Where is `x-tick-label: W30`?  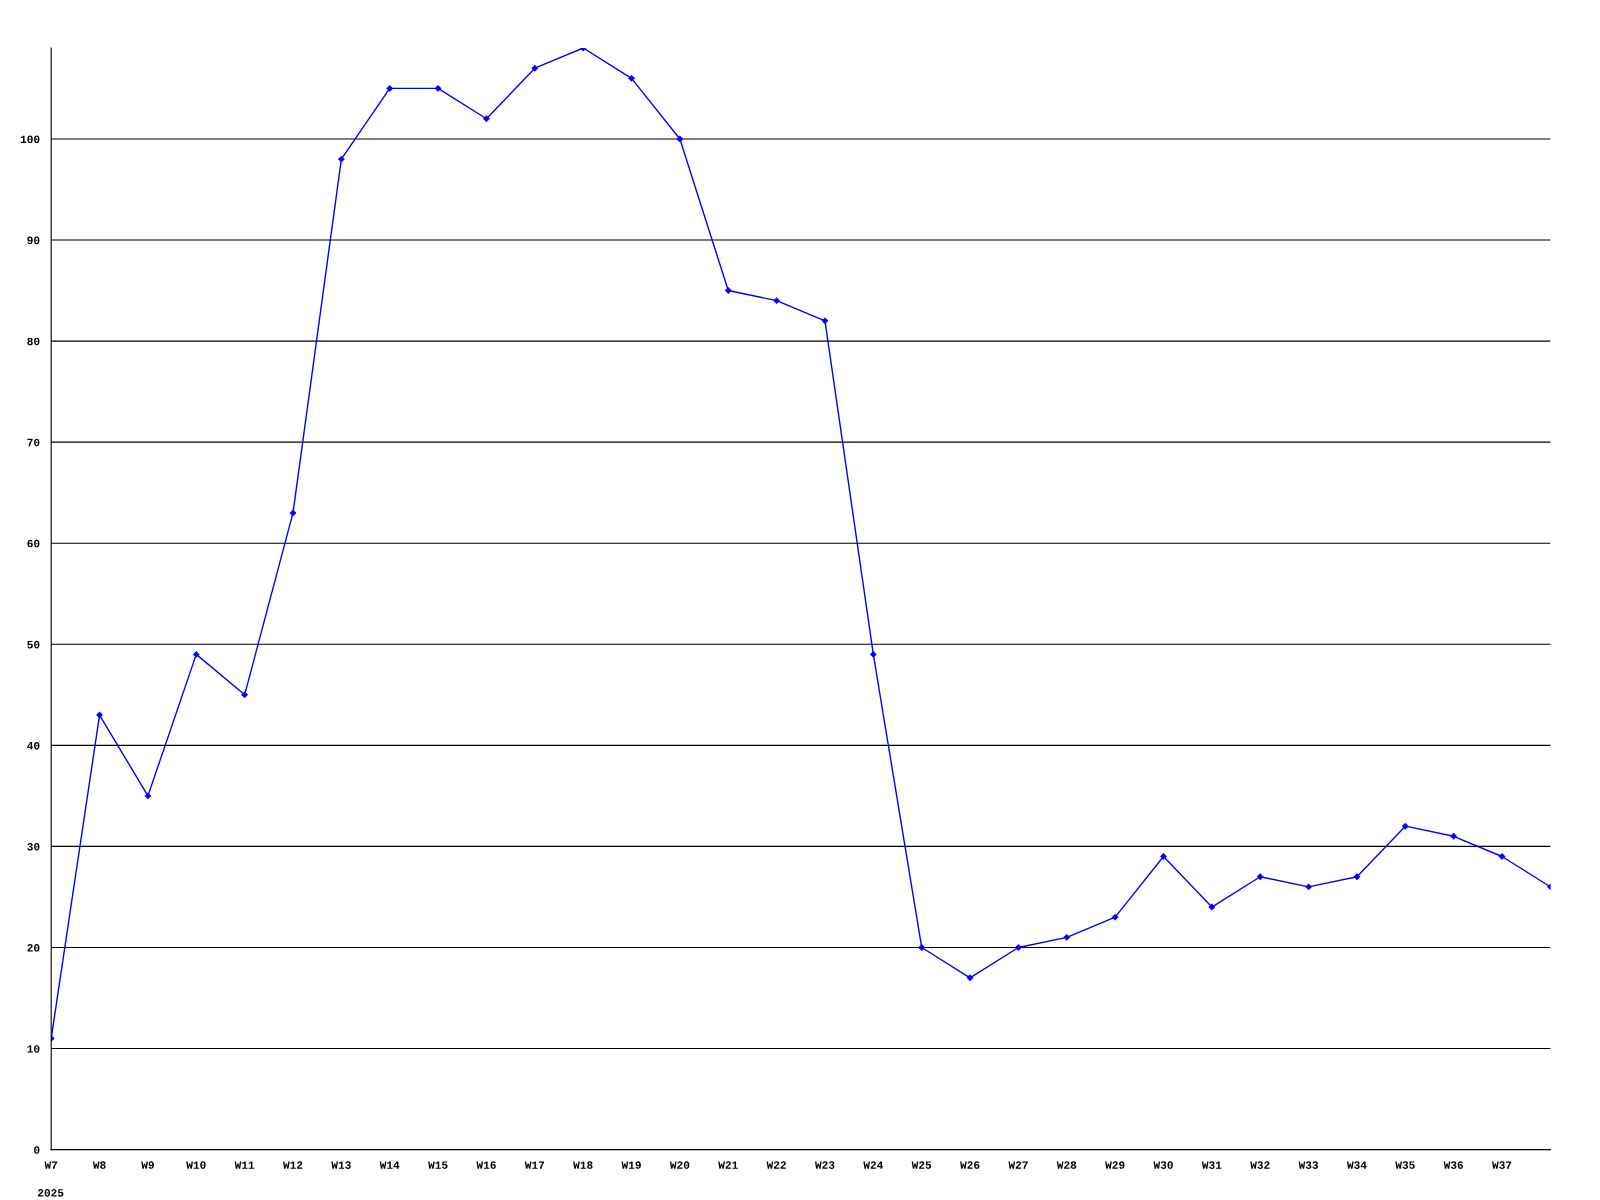 x-tick-label: W30 is located at coordinates (1163, 1165).